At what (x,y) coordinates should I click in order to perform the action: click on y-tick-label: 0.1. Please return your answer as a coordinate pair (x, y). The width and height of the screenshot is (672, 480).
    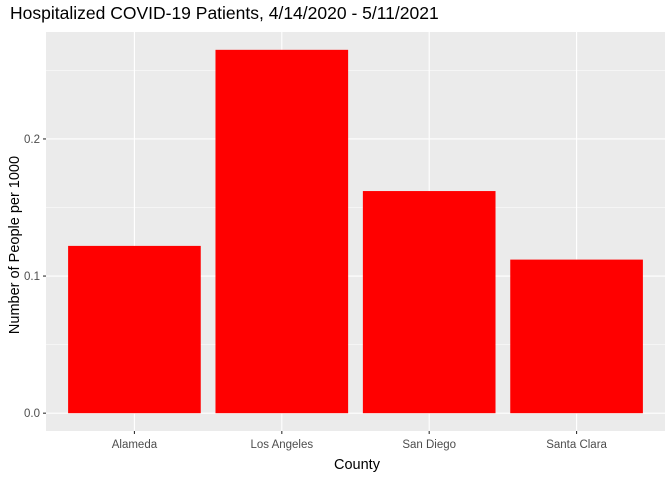
    Looking at the image, I should click on (32, 277).